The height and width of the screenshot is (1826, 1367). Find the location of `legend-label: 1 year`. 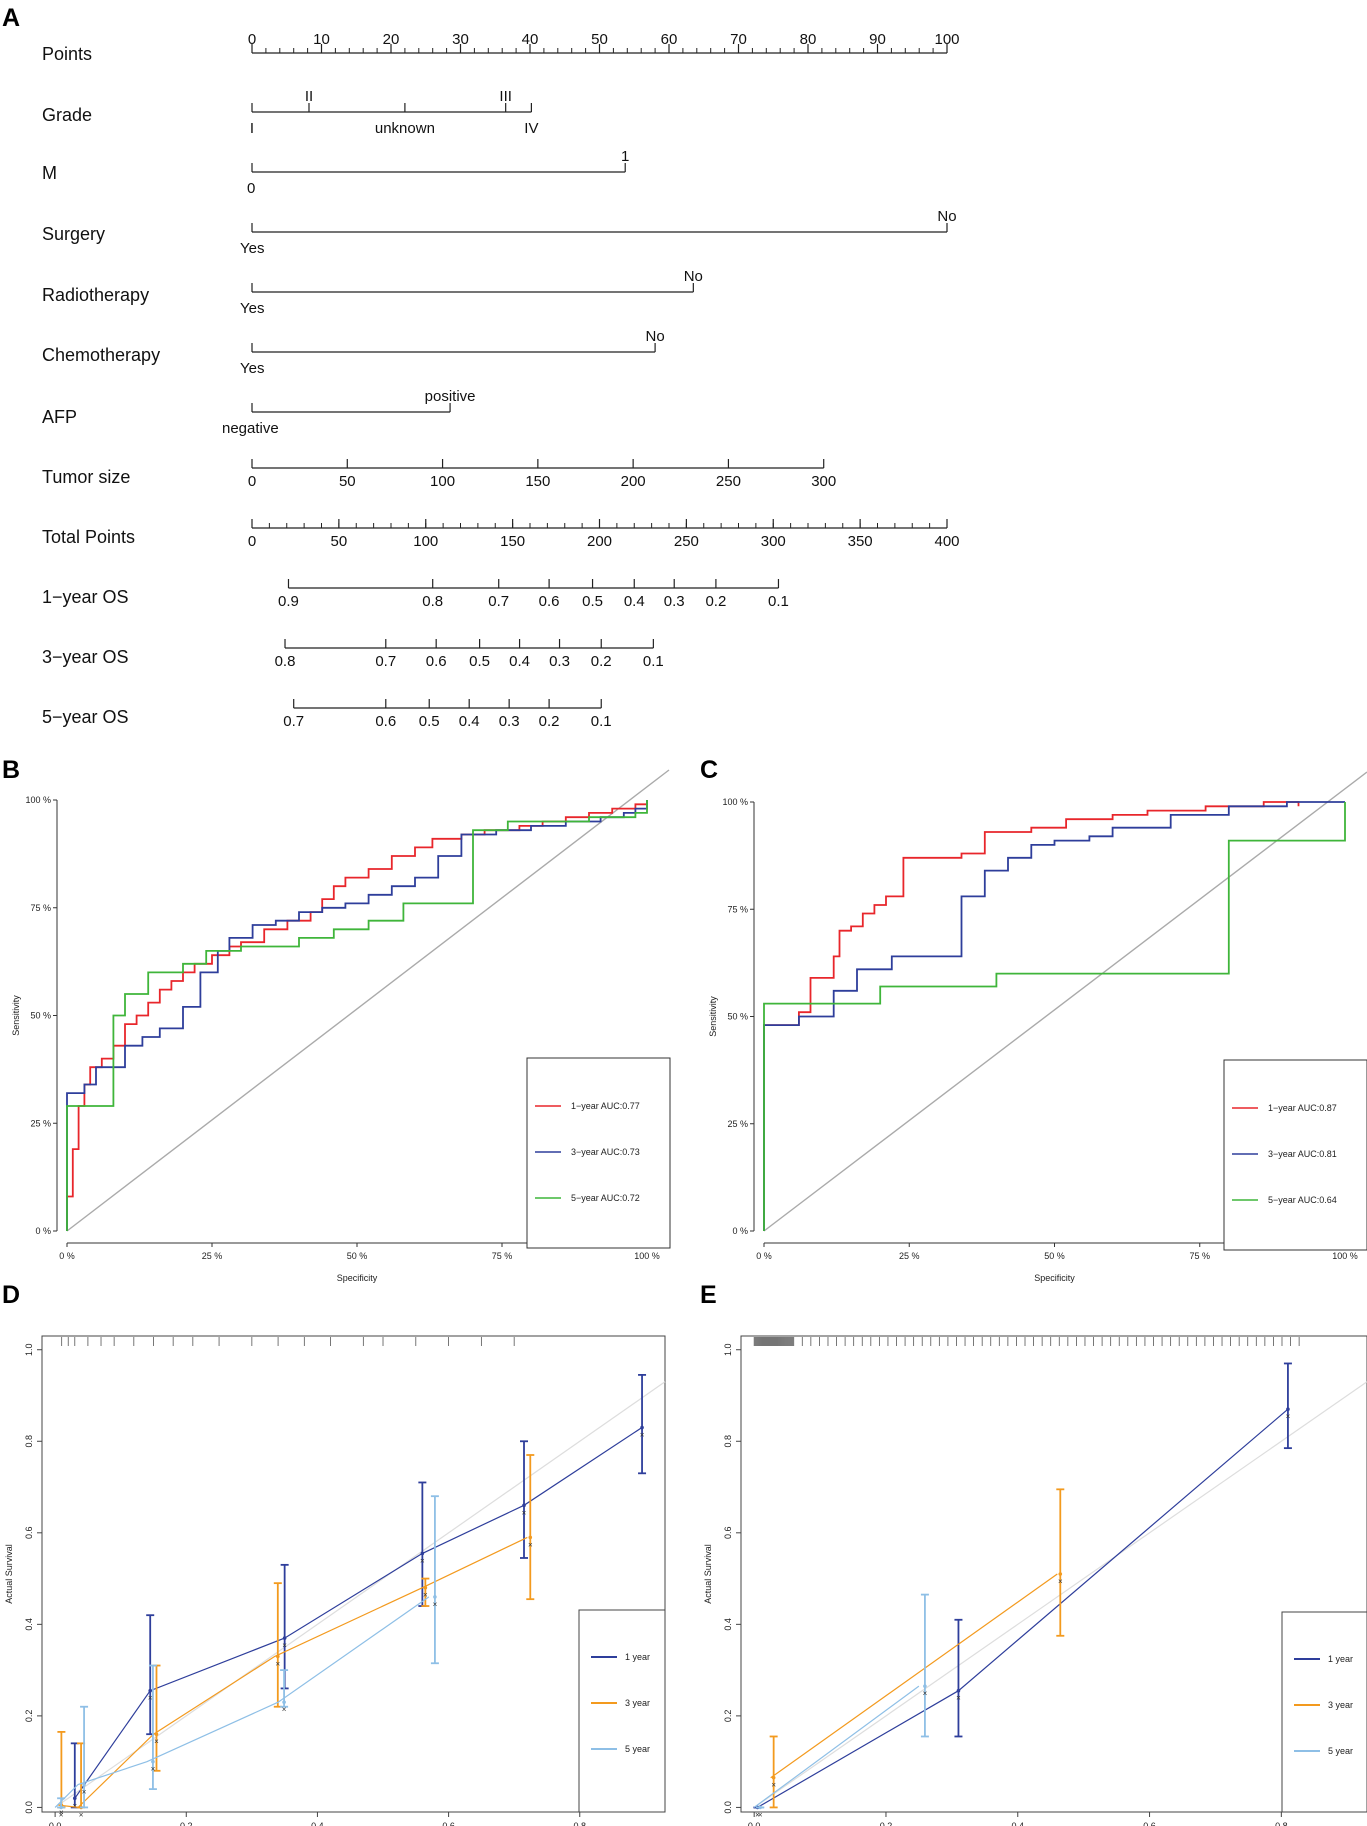

legend-label: 1 year is located at coordinates (1340, 1659).